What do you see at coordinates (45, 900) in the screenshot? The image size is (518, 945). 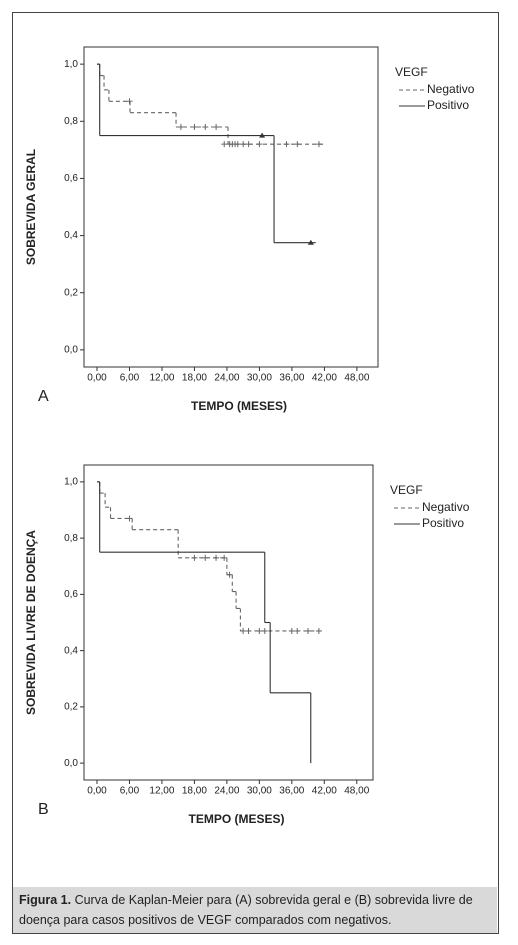 I see `caption-label: Figura 1.` at bounding box center [45, 900].